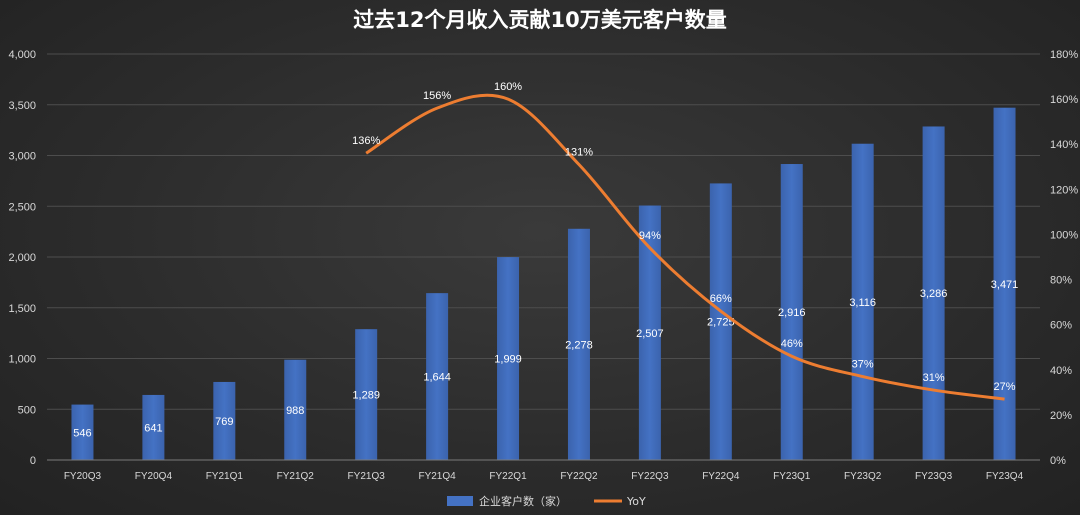  I want to click on bar-value-label: 3,116, so click(862, 303).